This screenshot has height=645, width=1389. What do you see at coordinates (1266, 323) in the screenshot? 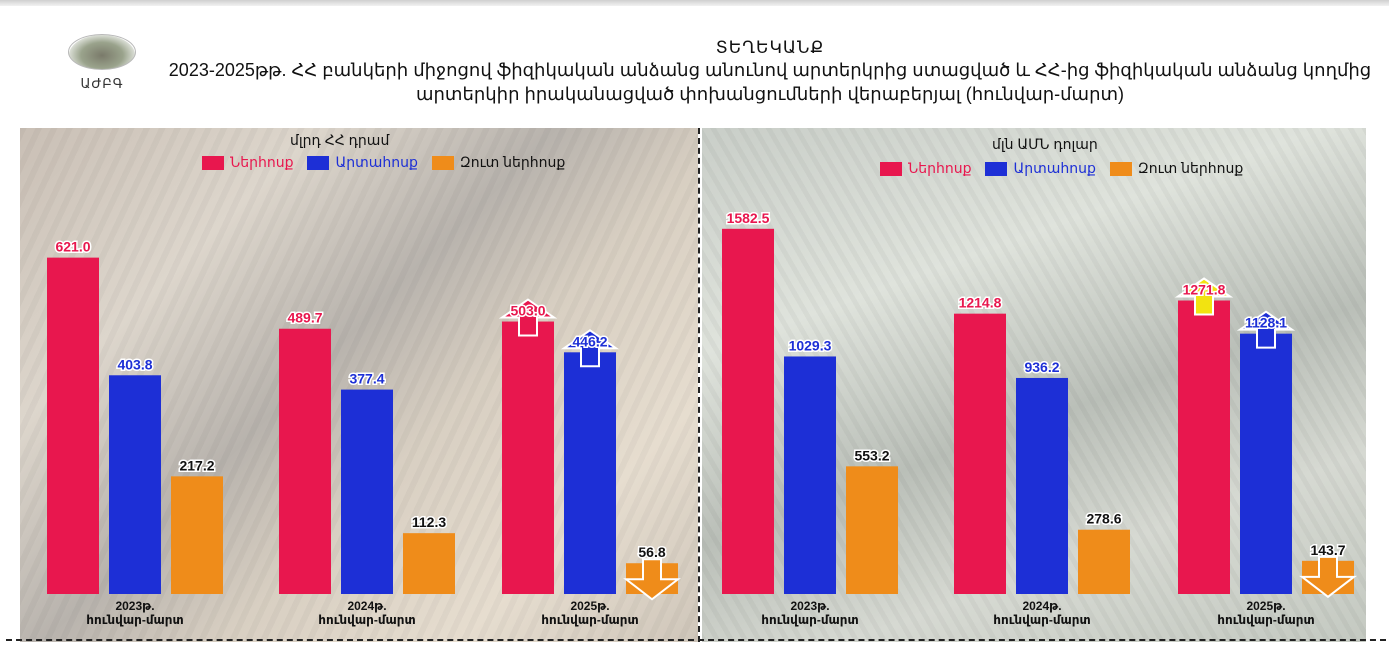
I see `data-label-outflow-3: 1128.1` at bounding box center [1266, 323].